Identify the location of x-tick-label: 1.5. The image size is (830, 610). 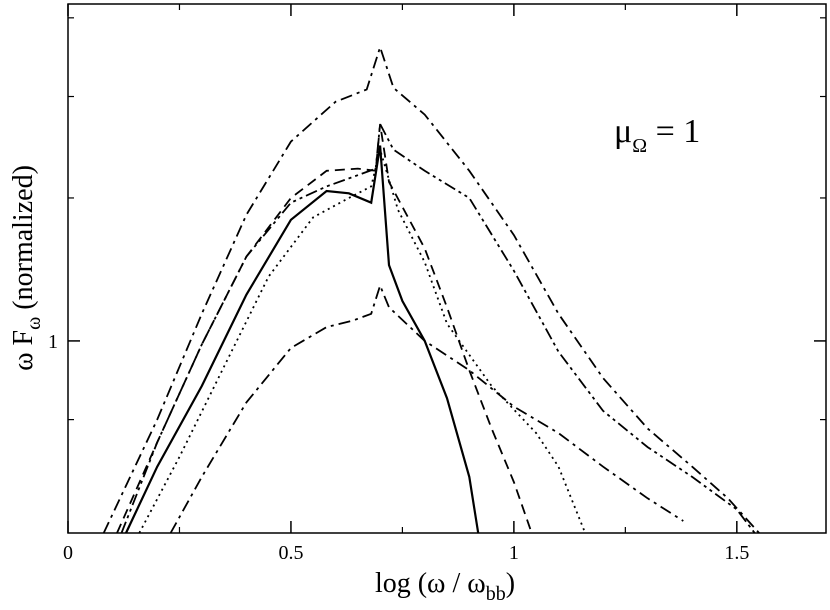
(736, 553).